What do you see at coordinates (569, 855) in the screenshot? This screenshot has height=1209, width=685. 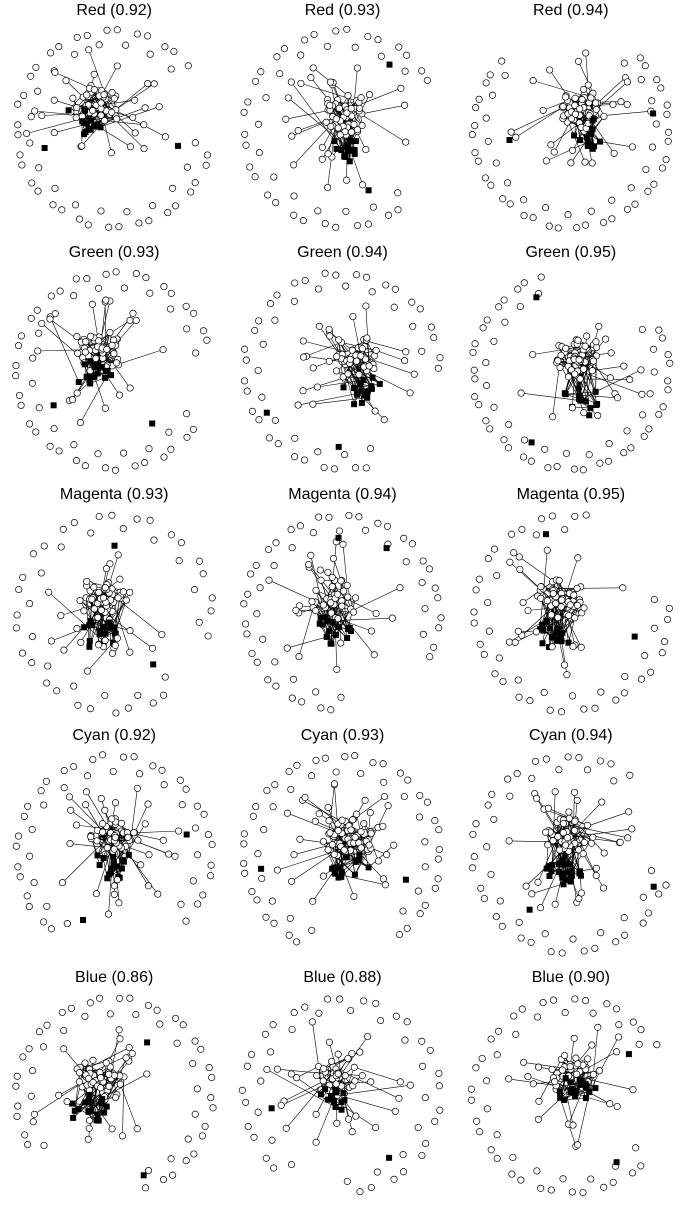 I see `node-layer` at bounding box center [569, 855].